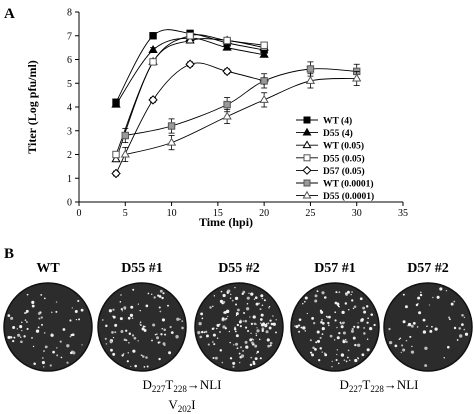 Image resolution: width=474 pixels, height=414 pixels. I want to click on plate-disc, so click(335, 327).